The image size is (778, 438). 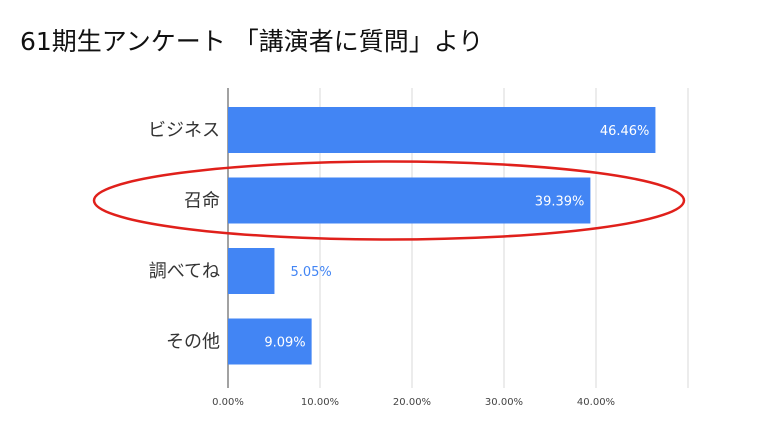 What do you see at coordinates (320, 402) in the screenshot?
I see `x-tick-label: 10.00%` at bounding box center [320, 402].